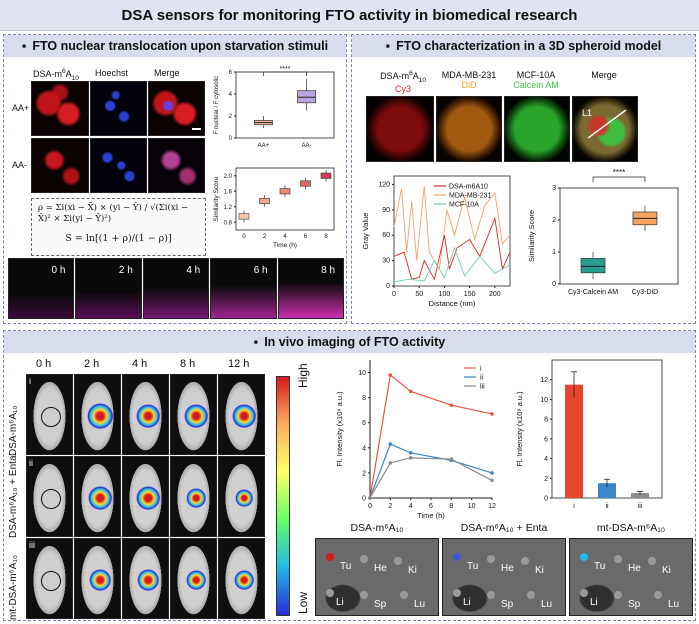 This screenshot has width=699, height=624. Describe the element at coordinates (13, 430) in the screenshot. I see `row-label-i: DSA-m⁶A₁₀` at that location.